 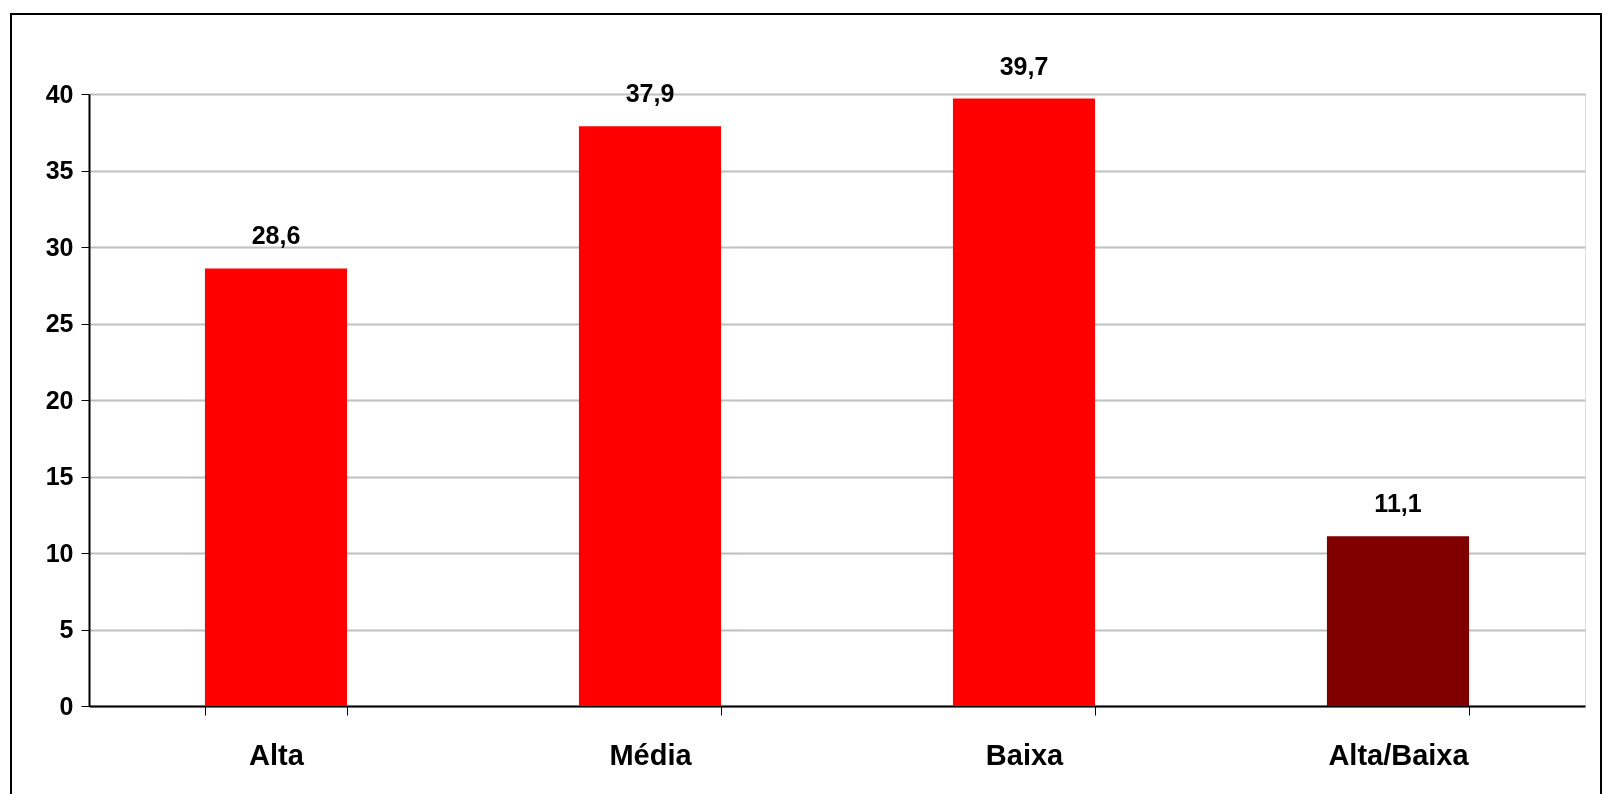 What do you see at coordinates (59, 93) in the screenshot?
I see `y-tick-label: 40` at bounding box center [59, 93].